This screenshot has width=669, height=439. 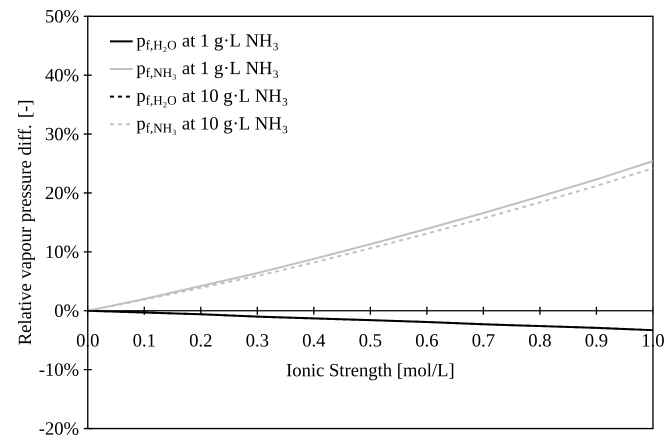 What do you see at coordinates (212, 125) in the screenshot?
I see `legend-label: p$_{f,NH₃}$ at 10 g·L NH₃` at bounding box center [212, 125].